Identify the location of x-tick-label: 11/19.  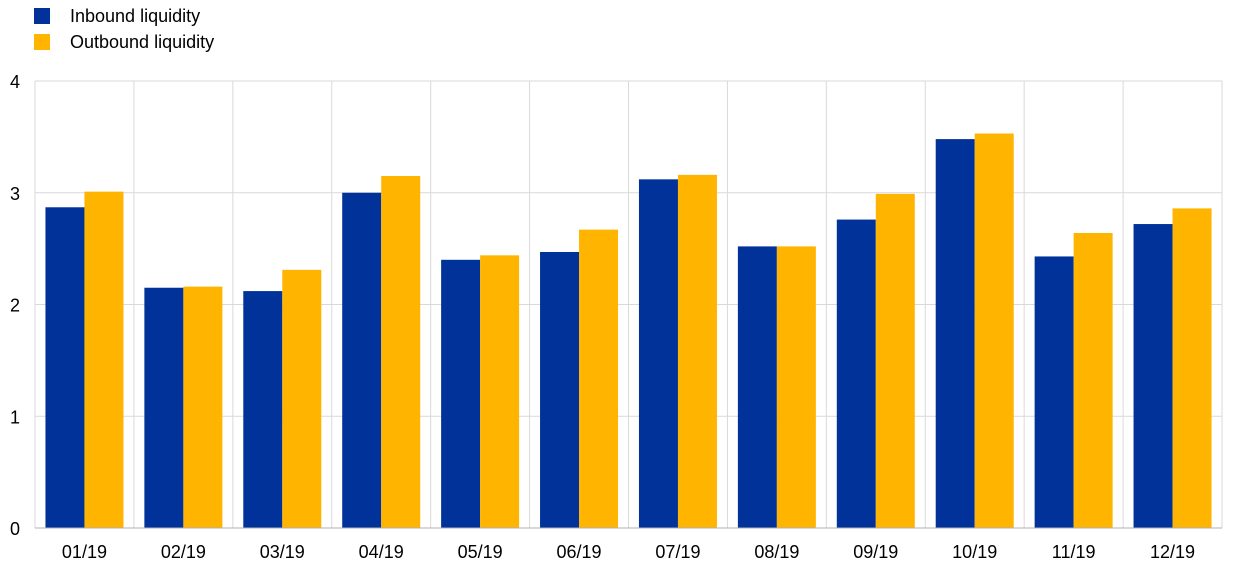
(1074, 552).